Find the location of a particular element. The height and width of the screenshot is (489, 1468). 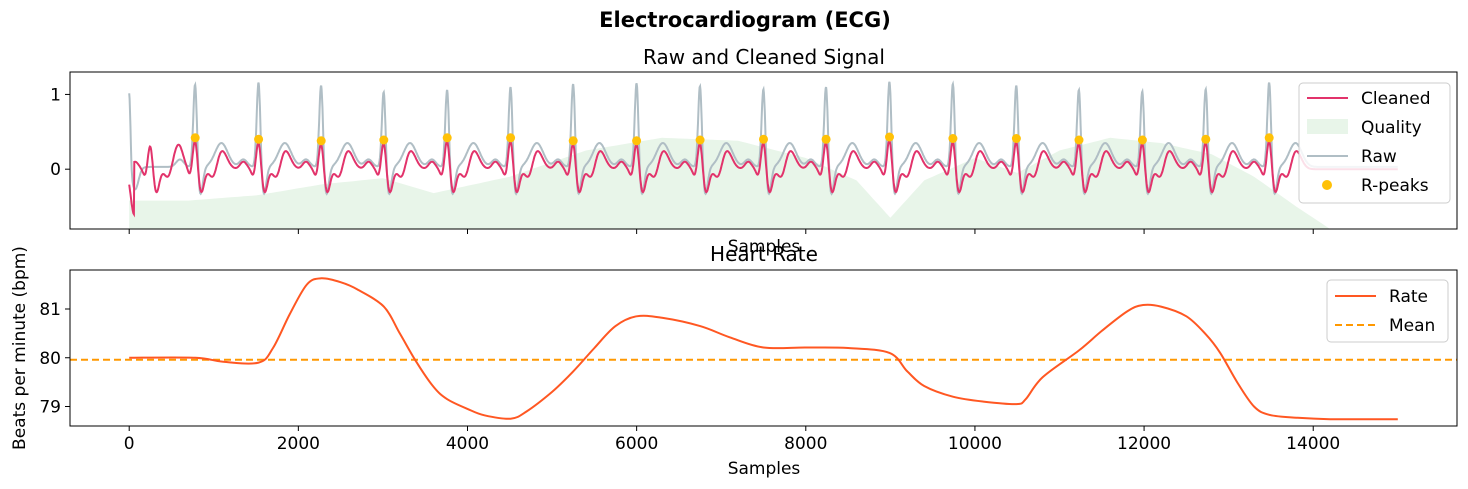

legend-label-r-peaks: R-peaks is located at coordinates (1395, 186).